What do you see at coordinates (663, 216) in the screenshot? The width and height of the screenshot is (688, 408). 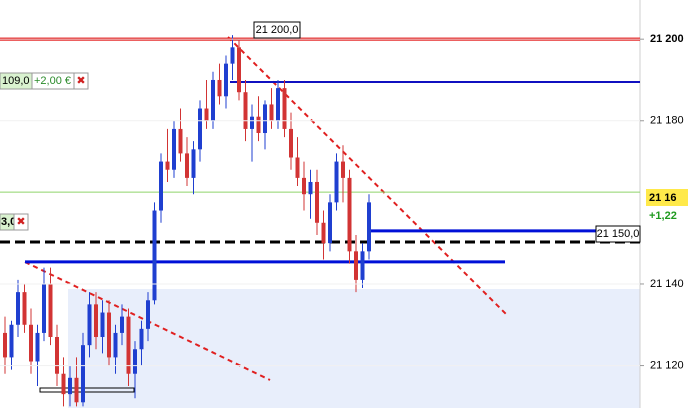 I see `change: +1,22` at bounding box center [663, 216].